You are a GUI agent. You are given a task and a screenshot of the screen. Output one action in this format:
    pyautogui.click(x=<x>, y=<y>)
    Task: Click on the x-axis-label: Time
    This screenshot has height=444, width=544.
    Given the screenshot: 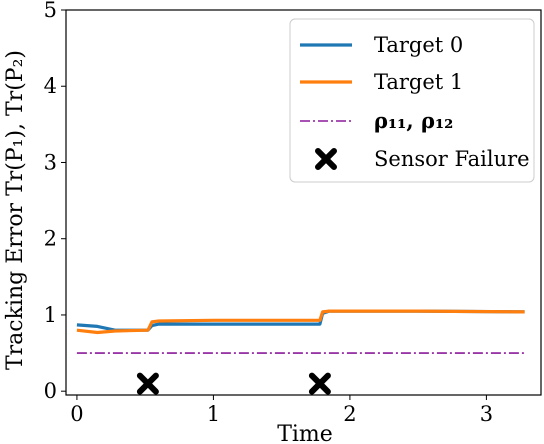 What is the action you would take?
    pyautogui.click(x=305, y=433)
    